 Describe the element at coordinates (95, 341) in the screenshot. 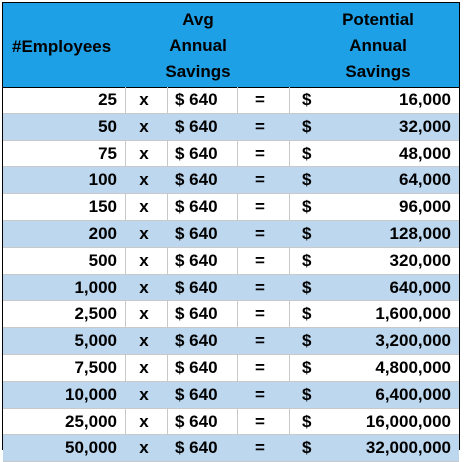

I see `employees-cell: 5,000` at that location.